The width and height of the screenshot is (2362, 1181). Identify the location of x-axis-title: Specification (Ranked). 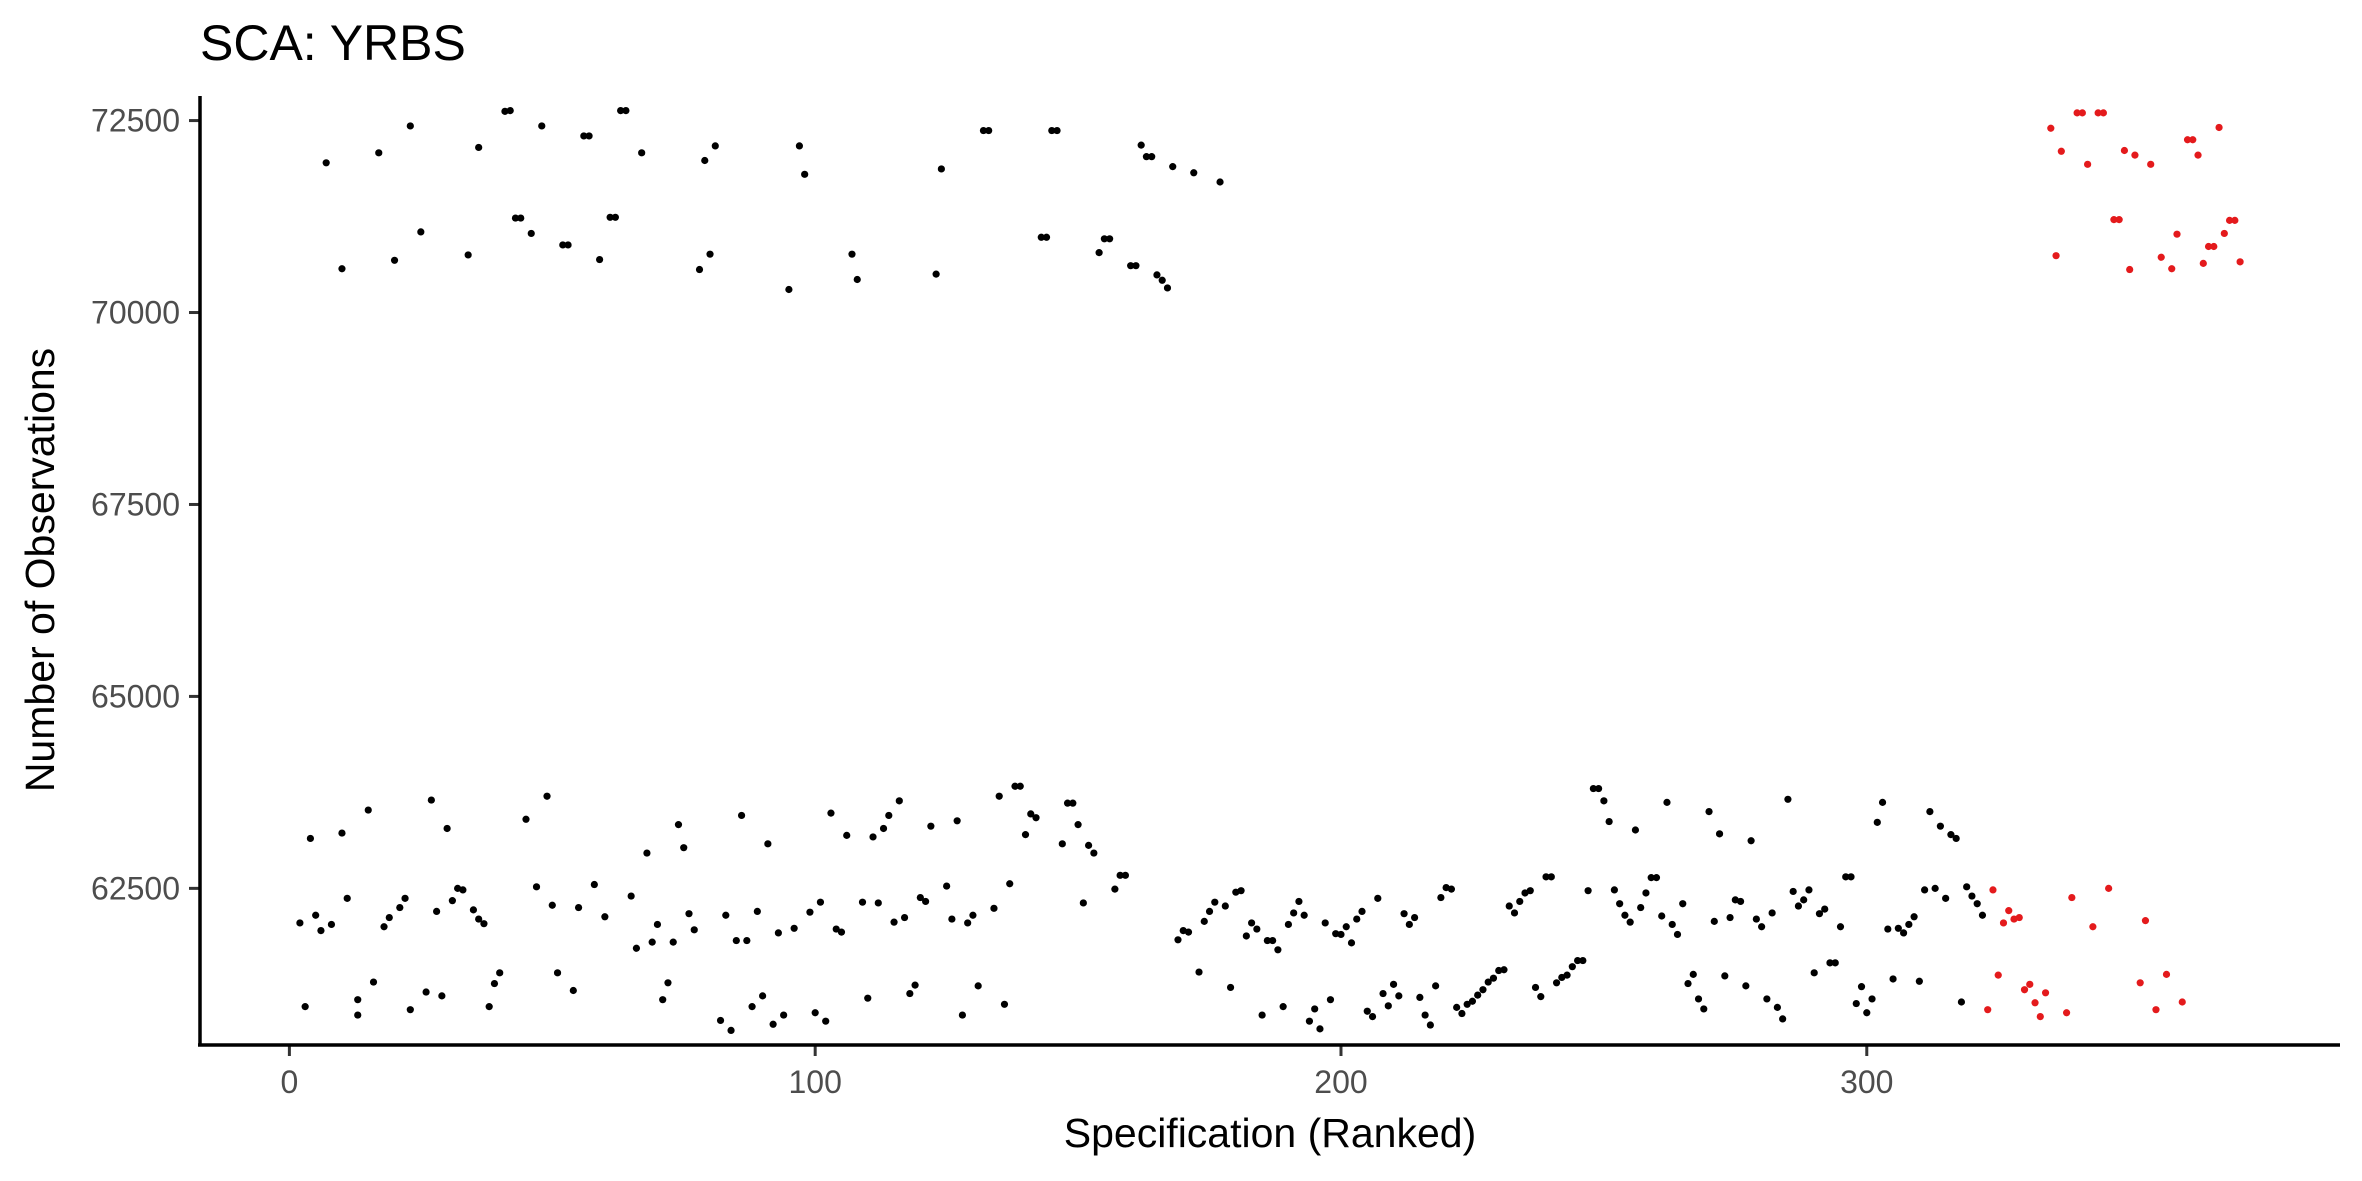
(1270, 1133).